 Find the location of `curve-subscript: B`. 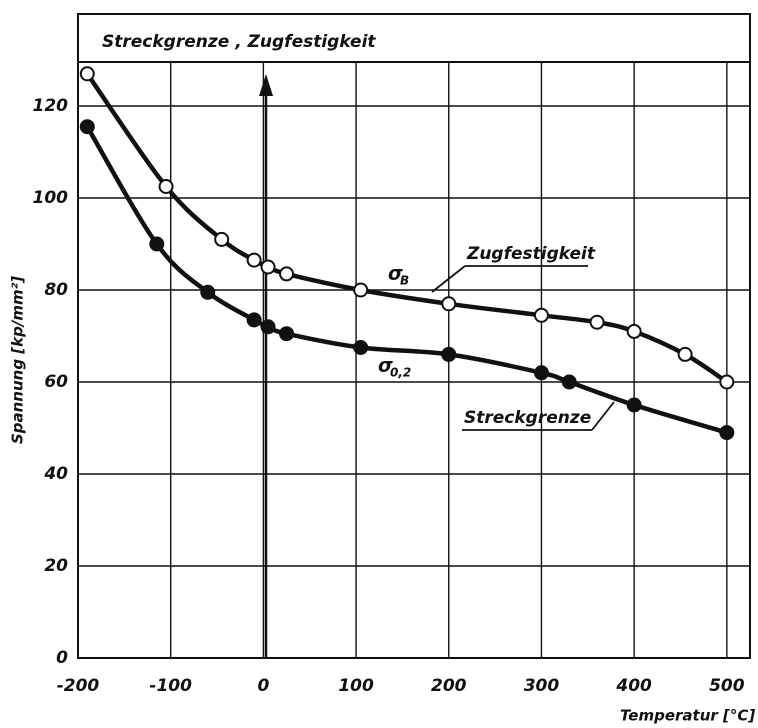

curve-subscript: B is located at coordinates (404, 281).